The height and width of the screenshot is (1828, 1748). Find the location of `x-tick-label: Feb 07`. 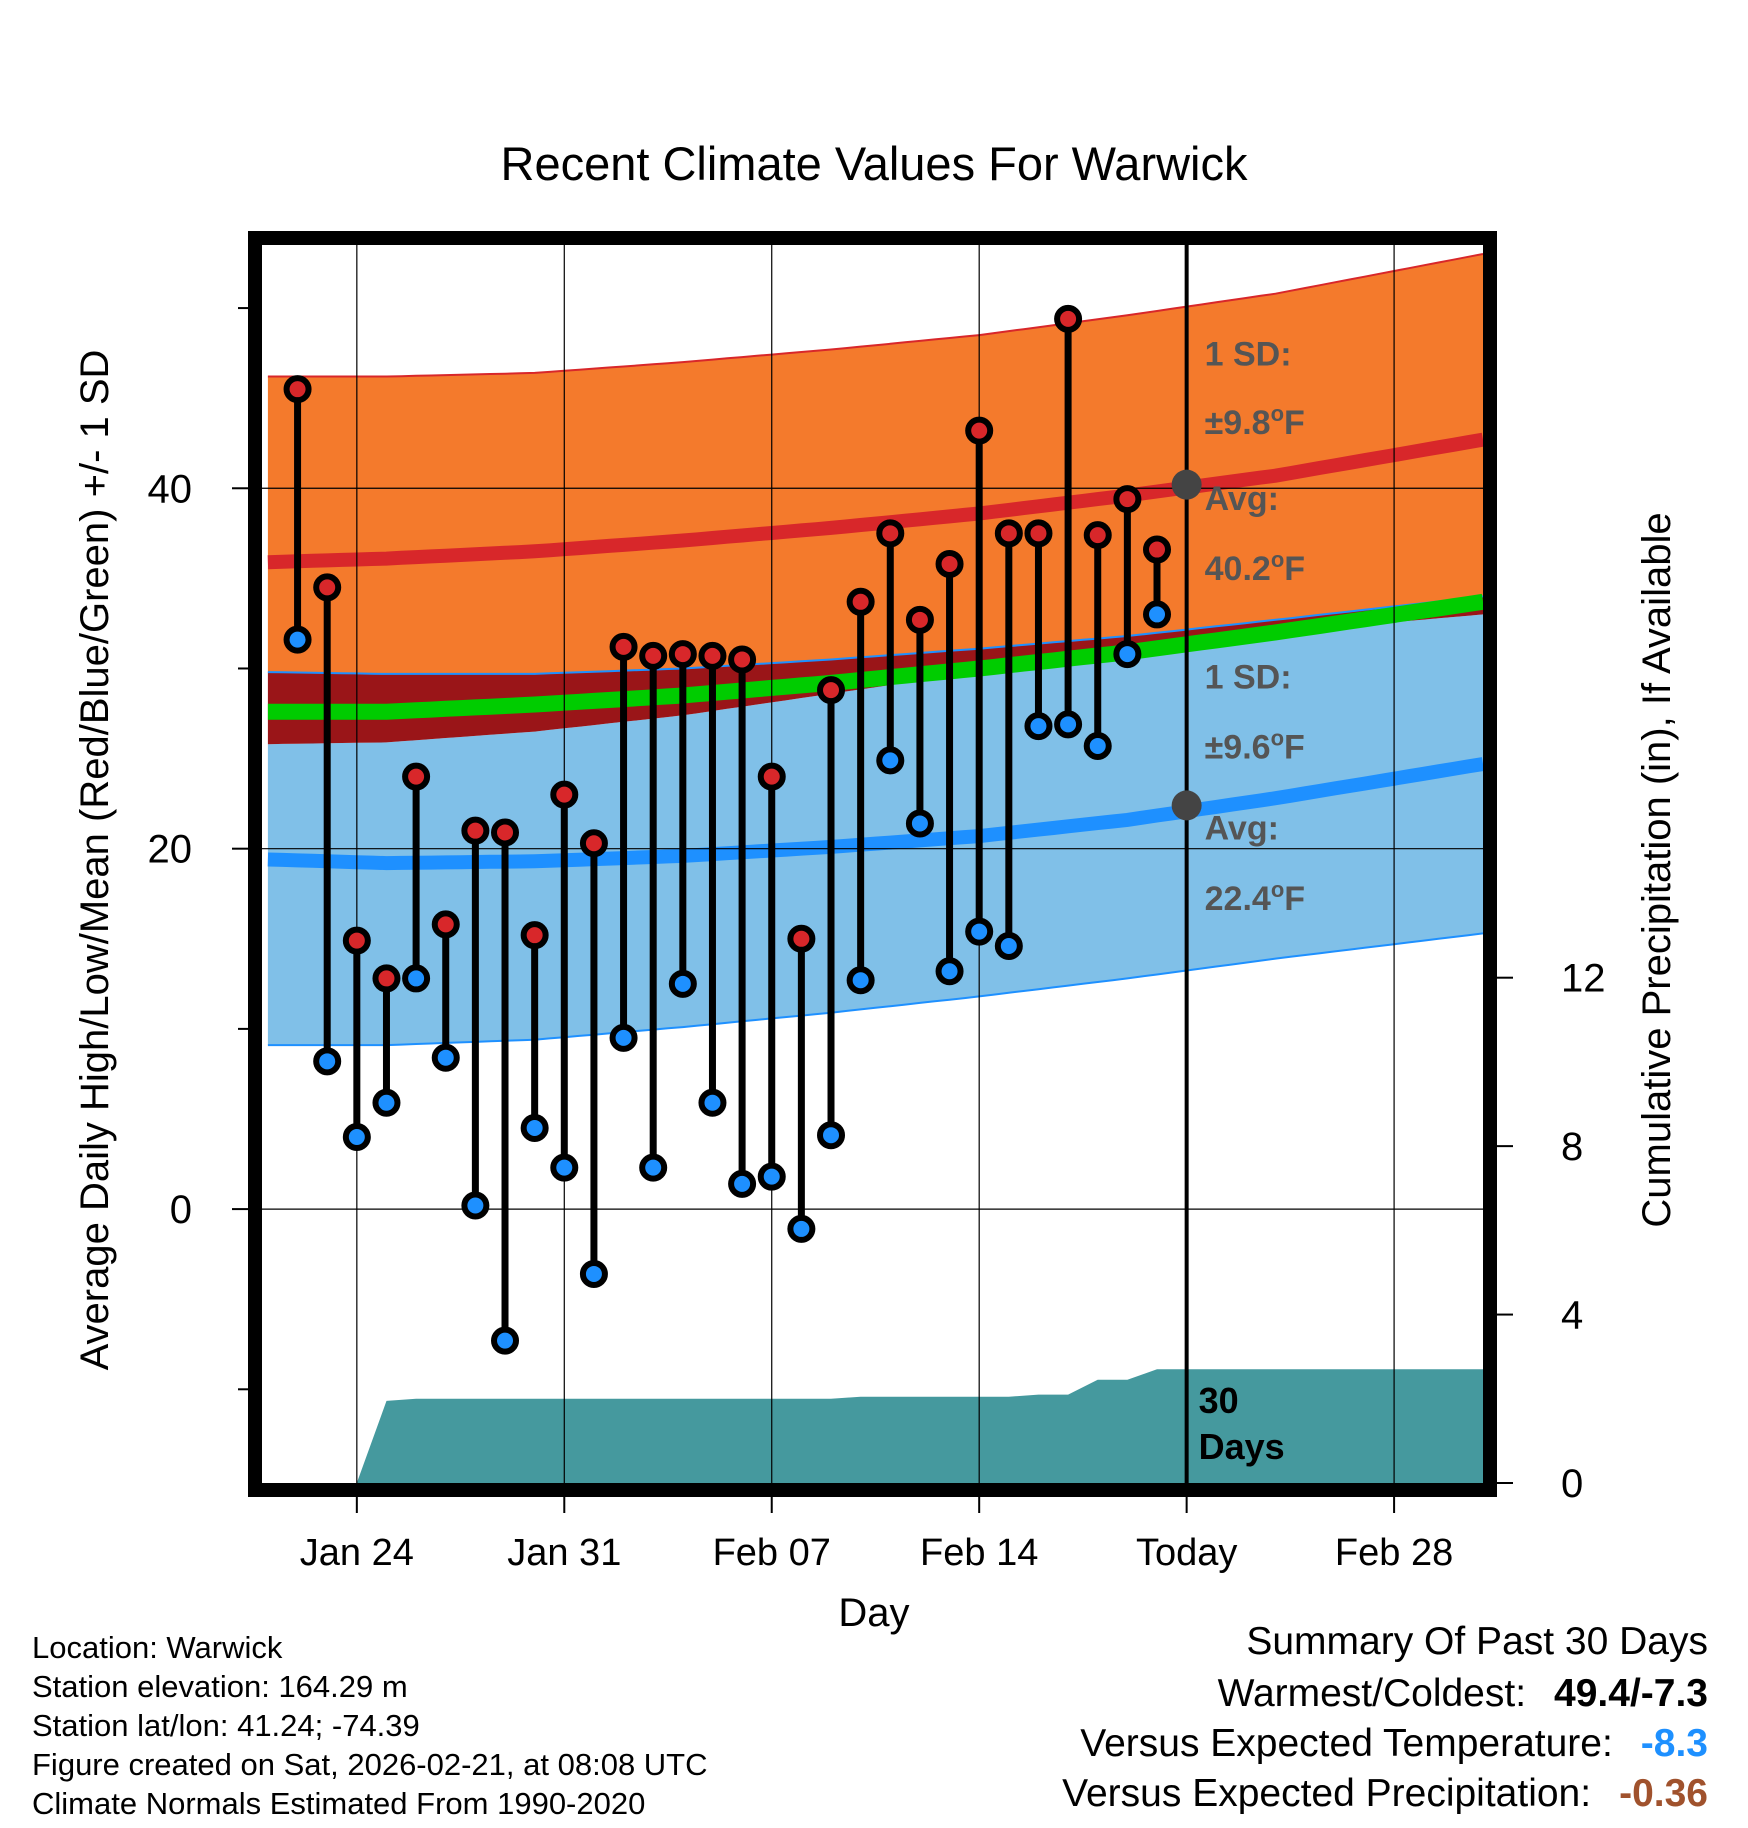

x-tick-label: Feb 07 is located at coordinates (772, 1553).